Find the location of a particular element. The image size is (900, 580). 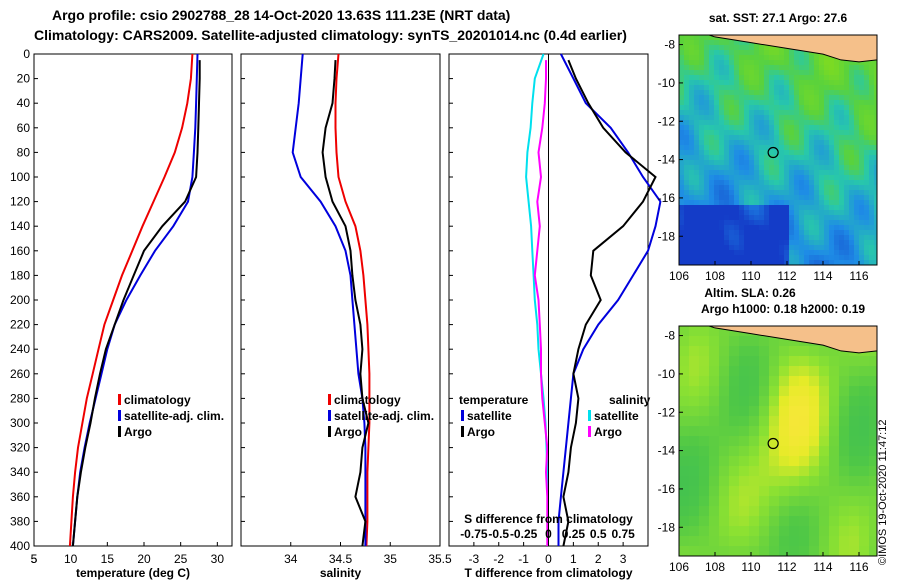

series-line-satellite-adj--clim- is located at coordinates (135, 300).